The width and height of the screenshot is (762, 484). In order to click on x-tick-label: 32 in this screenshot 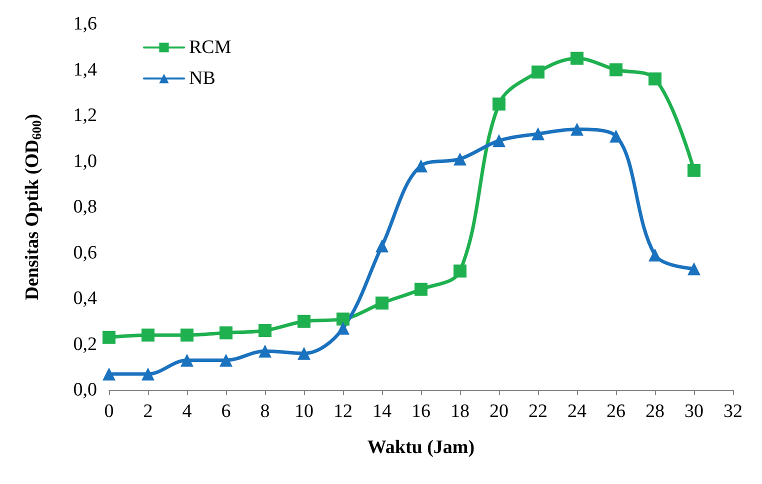, I will do `click(733, 411)`.